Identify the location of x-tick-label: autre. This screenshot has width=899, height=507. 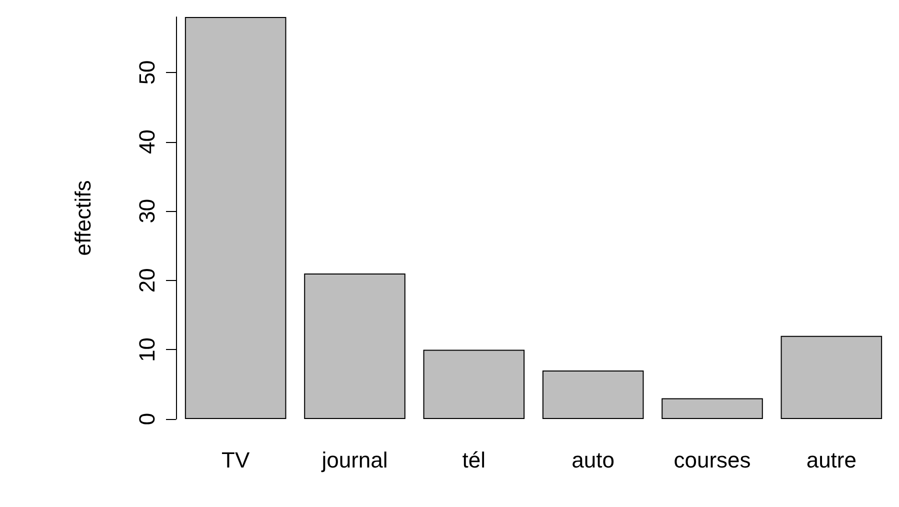
(831, 460).